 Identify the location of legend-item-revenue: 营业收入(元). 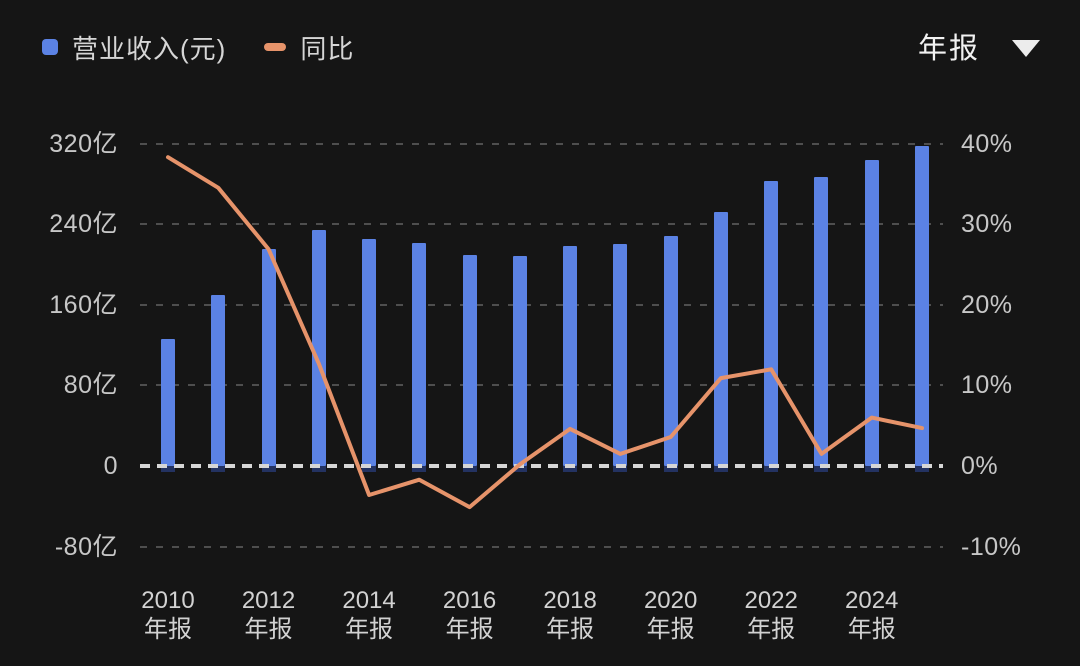
(134, 47).